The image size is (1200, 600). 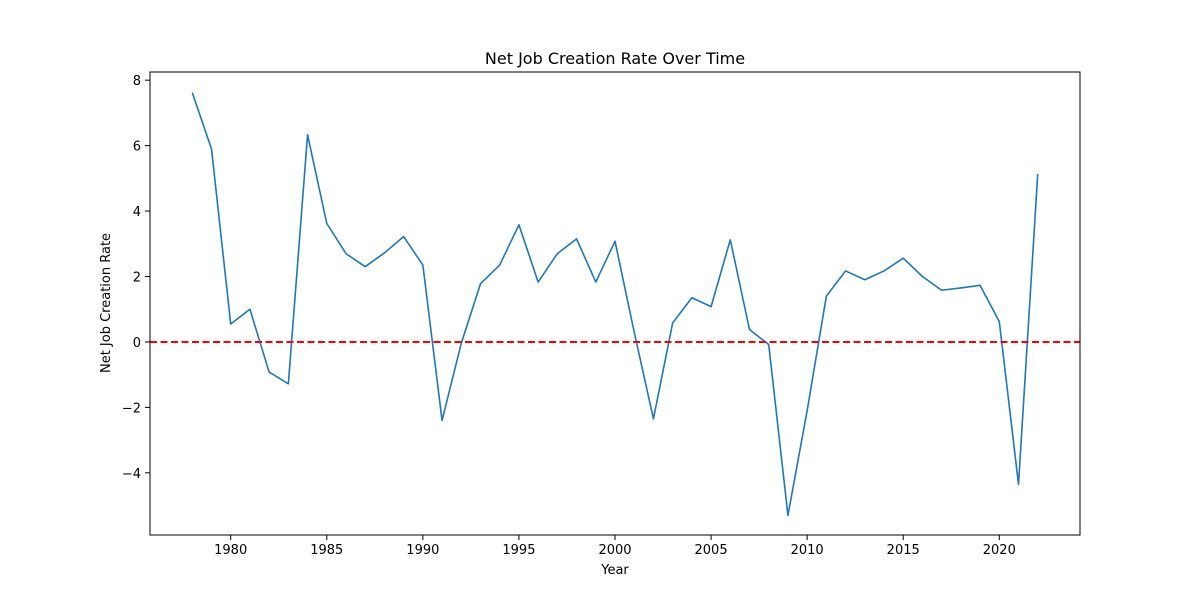 I want to click on y-tick-label: −2, so click(x=131, y=408).